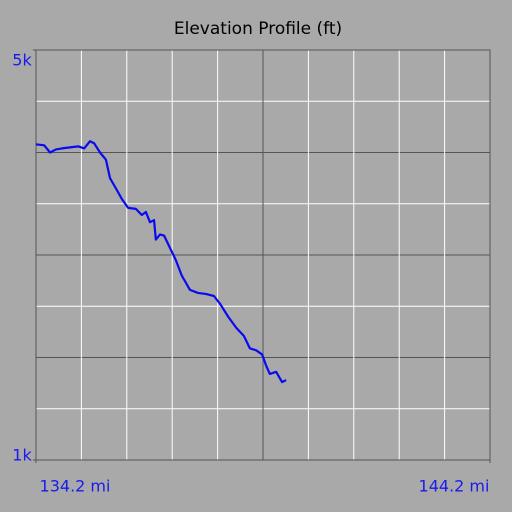 The height and width of the screenshot is (512, 512). Describe the element at coordinates (22, 455) in the screenshot. I see `y-tick-label: 1k` at that location.